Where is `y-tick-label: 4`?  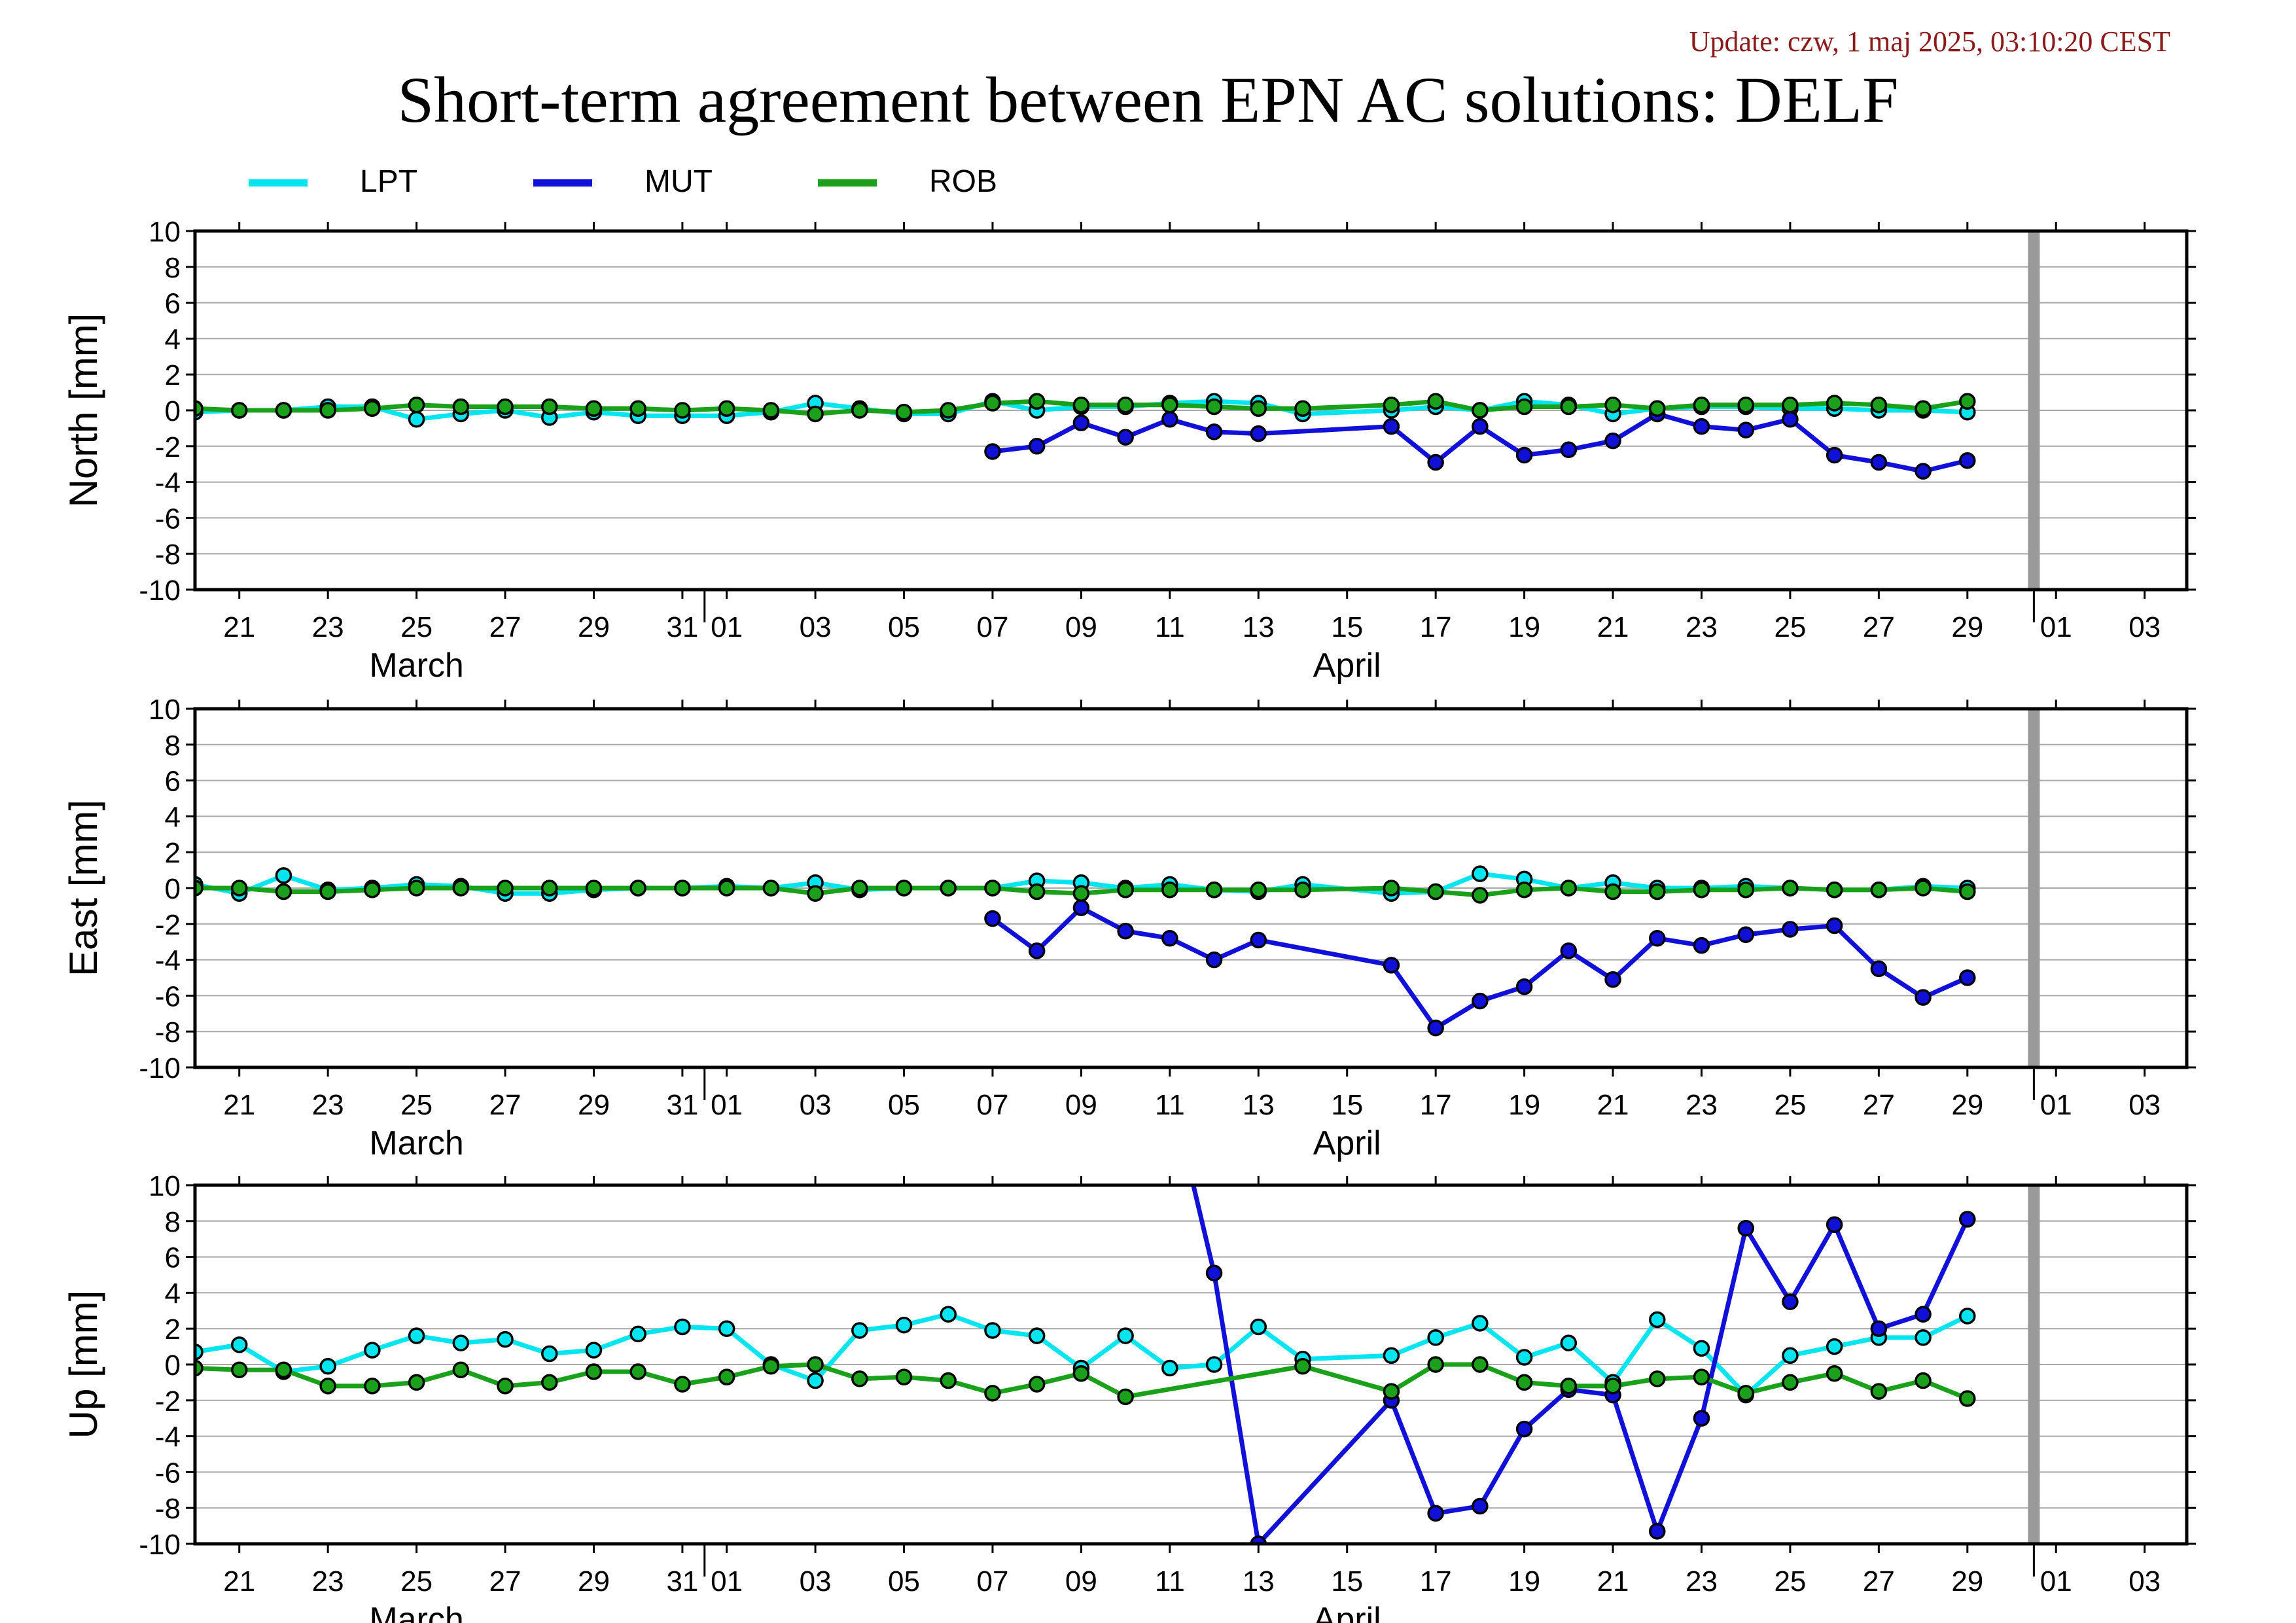 y-tick-label: 4 is located at coordinates (173, 817).